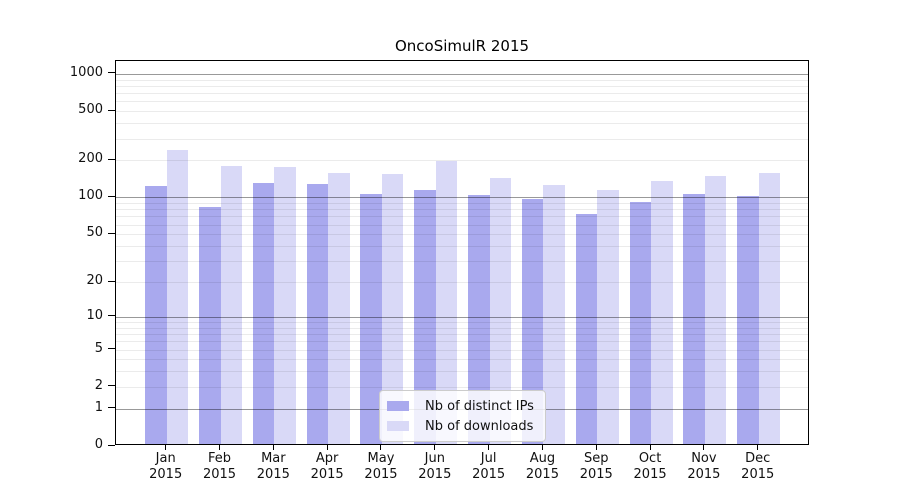 This screenshot has height=500, width=900. Describe the element at coordinates (90, 196) in the screenshot. I see `y-tick-label-100: 100` at that location.